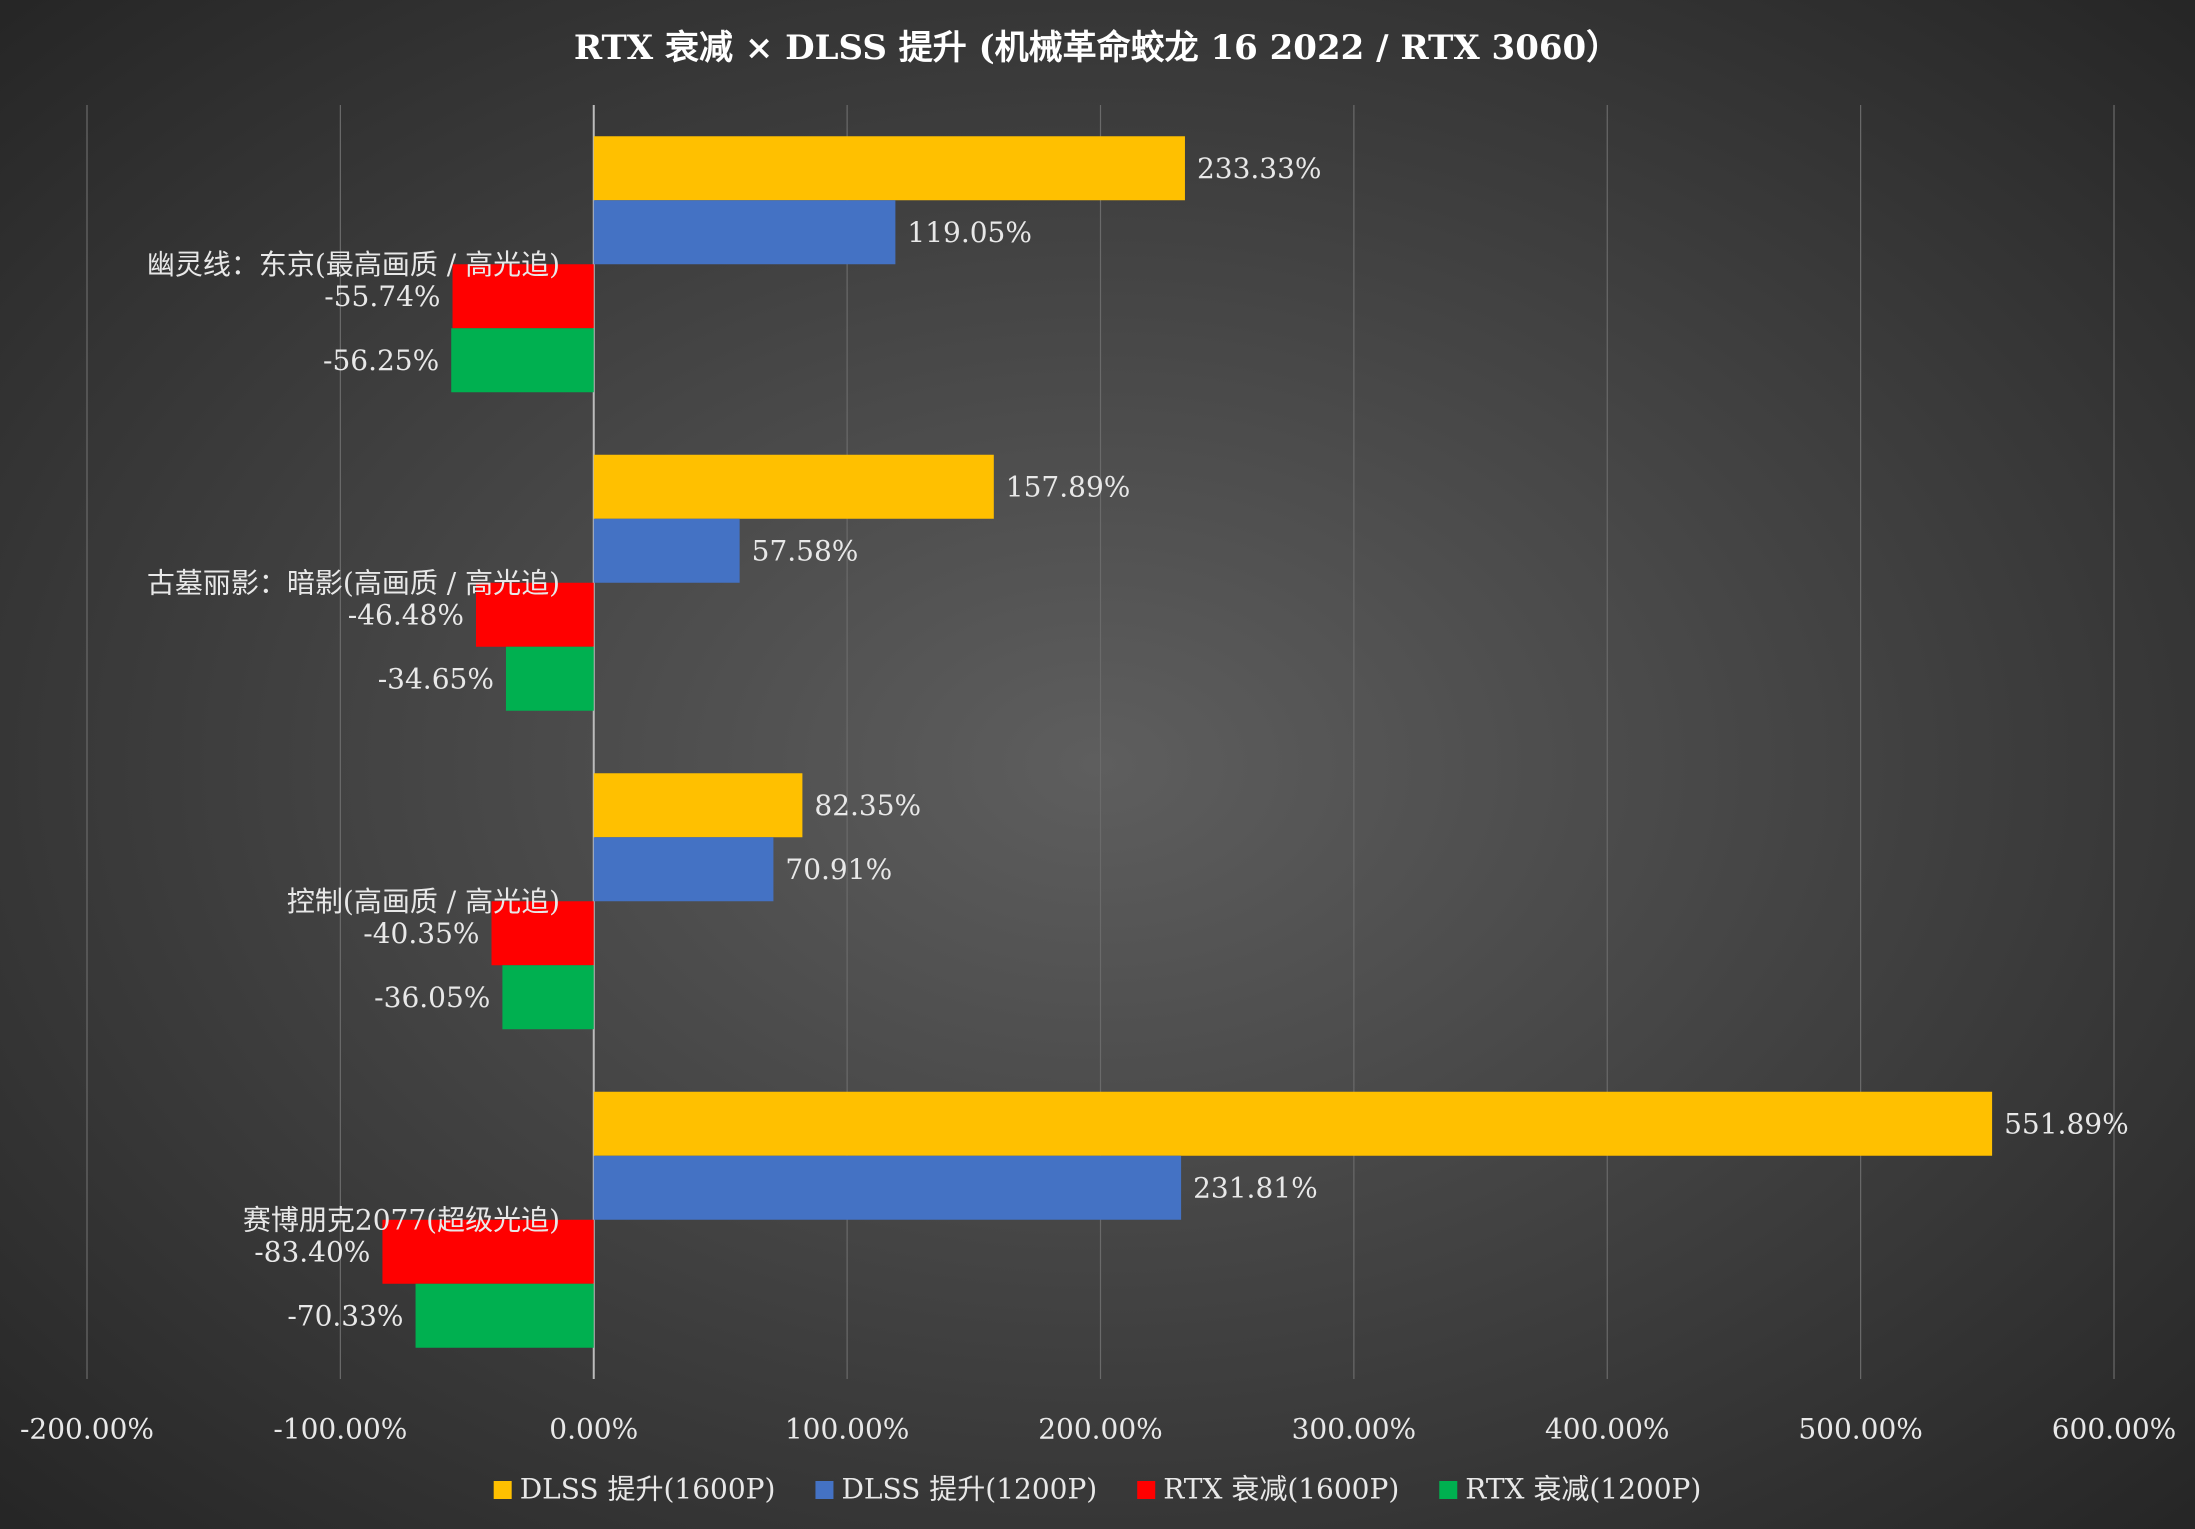 This screenshot has height=1529, width=2195. I want to click on data-label: -34.65%, so click(436, 678).